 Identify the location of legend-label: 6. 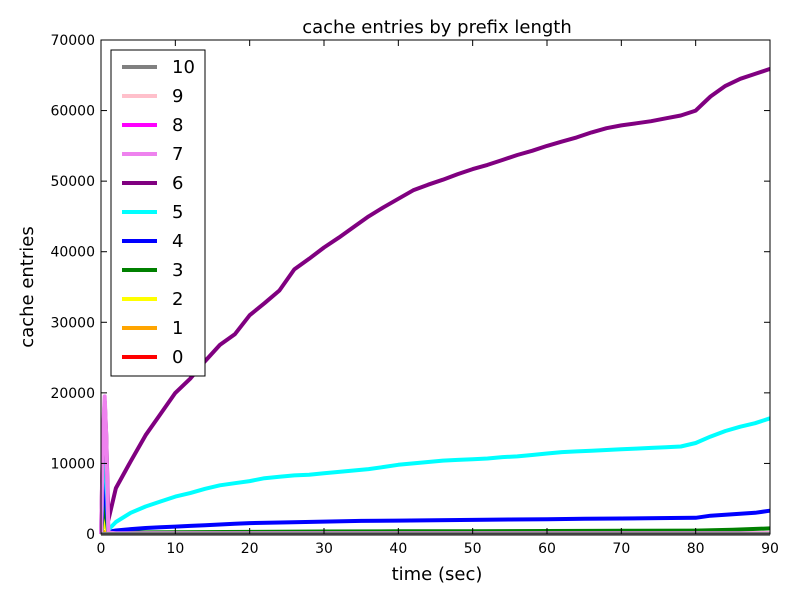
(177, 183).